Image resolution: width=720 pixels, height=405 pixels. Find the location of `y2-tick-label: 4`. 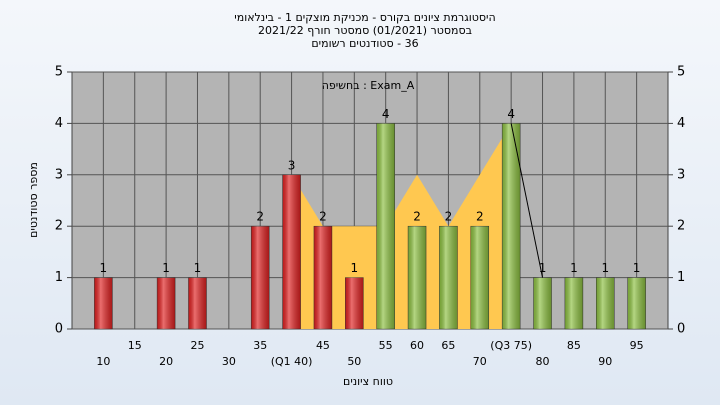

y2-tick-label: 4 is located at coordinates (681, 123).